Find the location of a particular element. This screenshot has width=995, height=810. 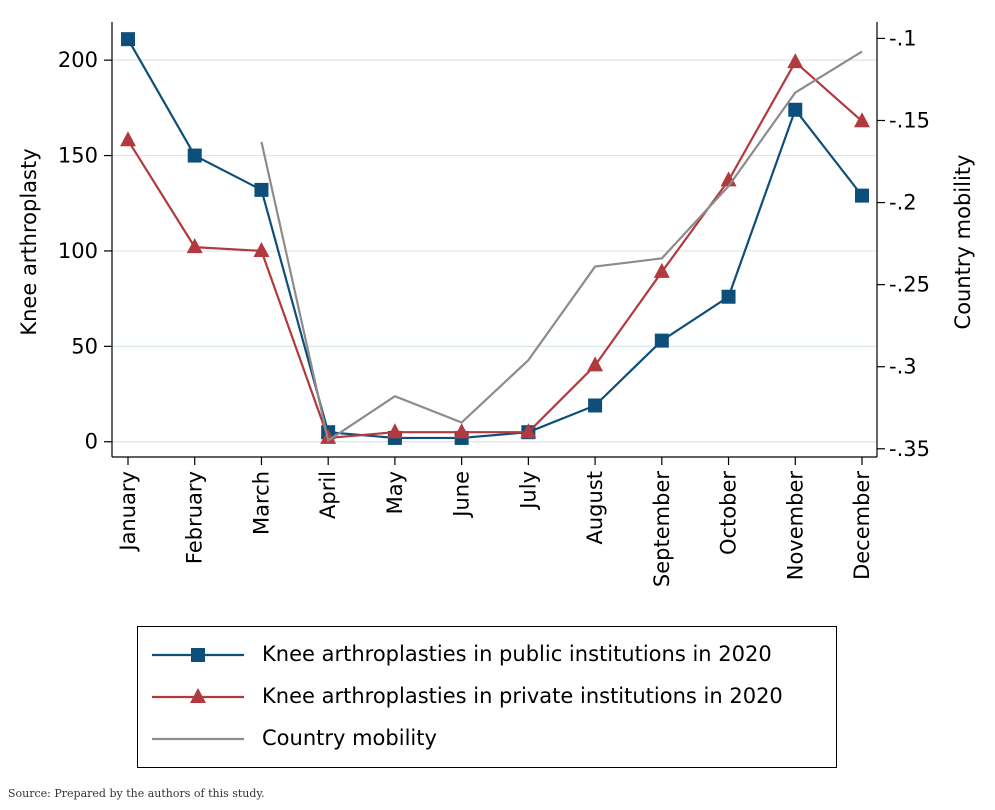

x-tick-label: January is located at coordinates (128, 512).